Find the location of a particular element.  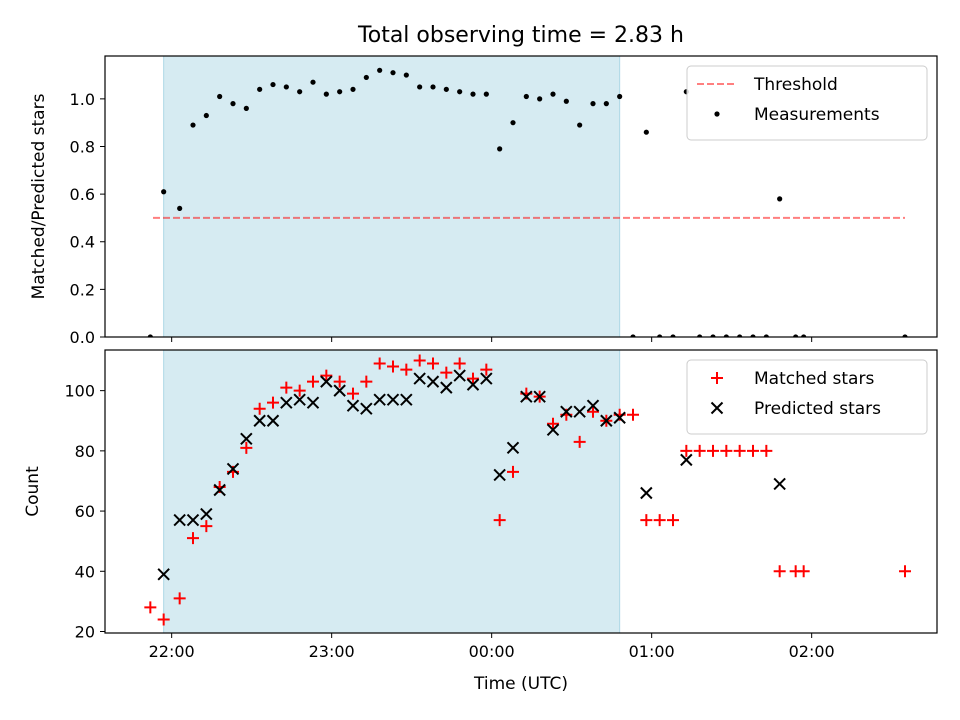

x-tick-label-1: 23:00 is located at coordinates (332, 651).